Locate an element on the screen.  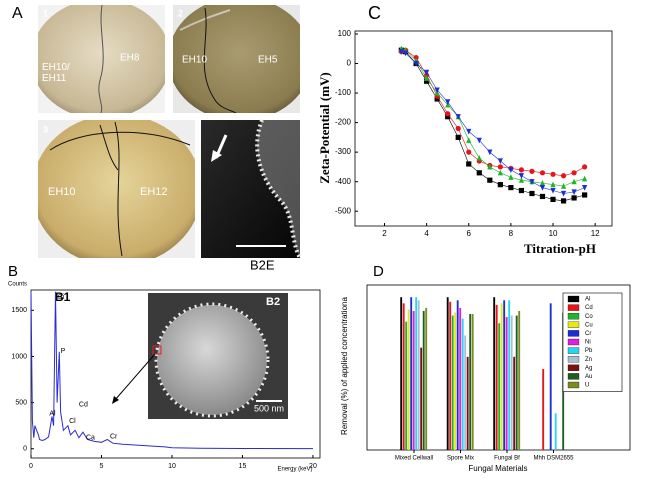
peak-label: Cr is located at coordinates (114, 437).